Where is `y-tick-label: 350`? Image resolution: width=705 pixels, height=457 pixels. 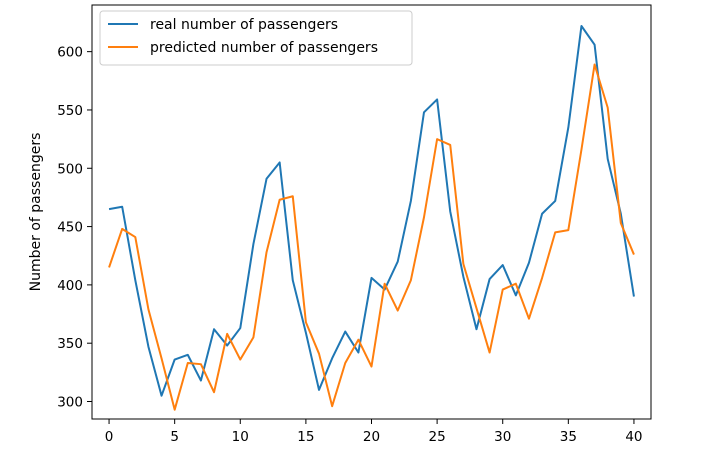
y-tick-label: 350 is located at coordinates (70, 344).